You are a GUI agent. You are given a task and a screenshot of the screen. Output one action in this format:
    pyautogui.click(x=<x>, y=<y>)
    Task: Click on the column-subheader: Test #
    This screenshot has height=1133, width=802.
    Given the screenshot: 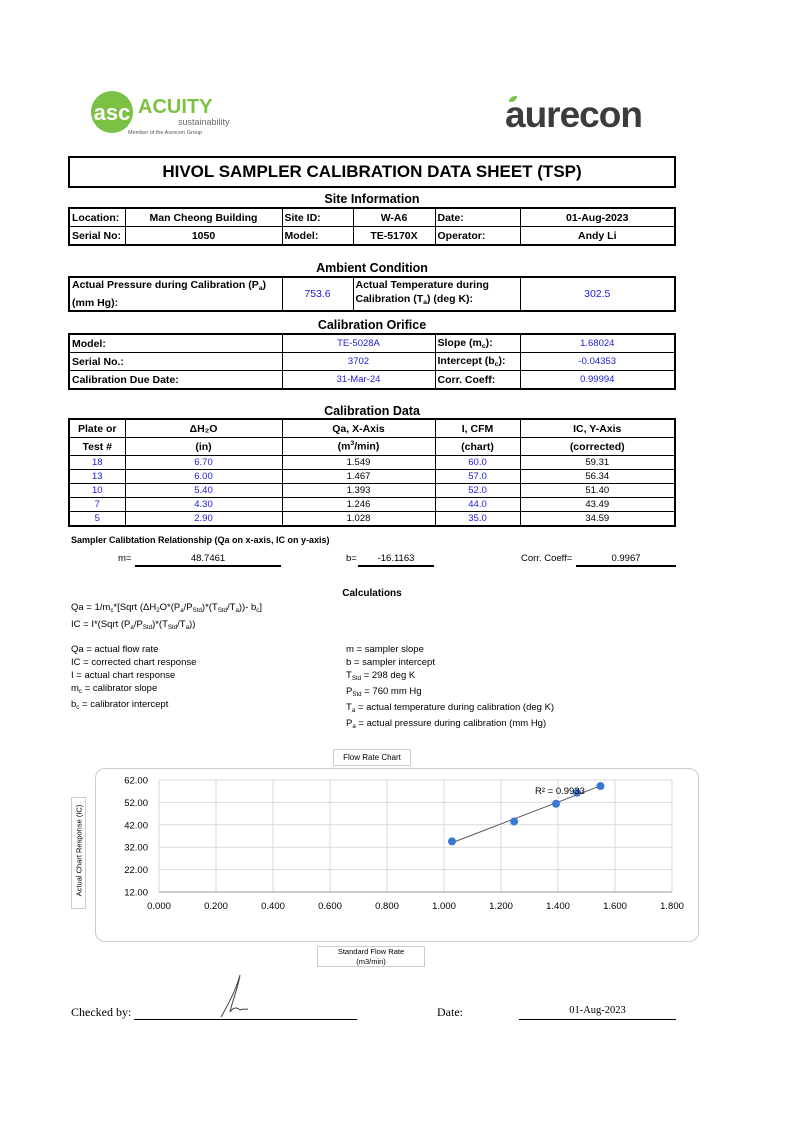 What is the action you would take?
    pyautogui.click(x=97, y=446)
    